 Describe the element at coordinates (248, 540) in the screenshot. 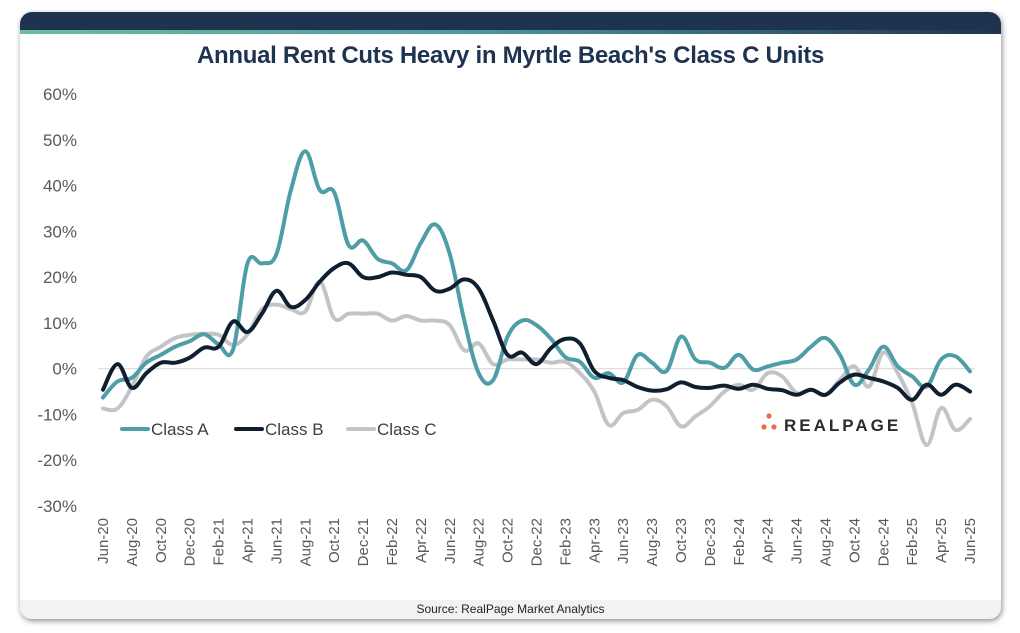

I see `x-tick-label: Apr-21` at that location.